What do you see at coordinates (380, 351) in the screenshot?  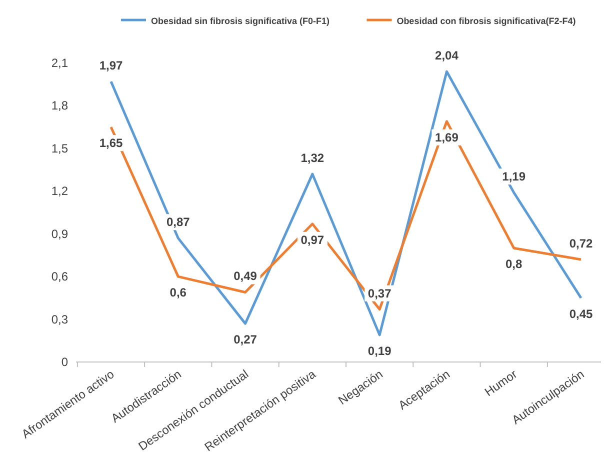 I see `data-label: 0,19` at bounding box center [380, 351].